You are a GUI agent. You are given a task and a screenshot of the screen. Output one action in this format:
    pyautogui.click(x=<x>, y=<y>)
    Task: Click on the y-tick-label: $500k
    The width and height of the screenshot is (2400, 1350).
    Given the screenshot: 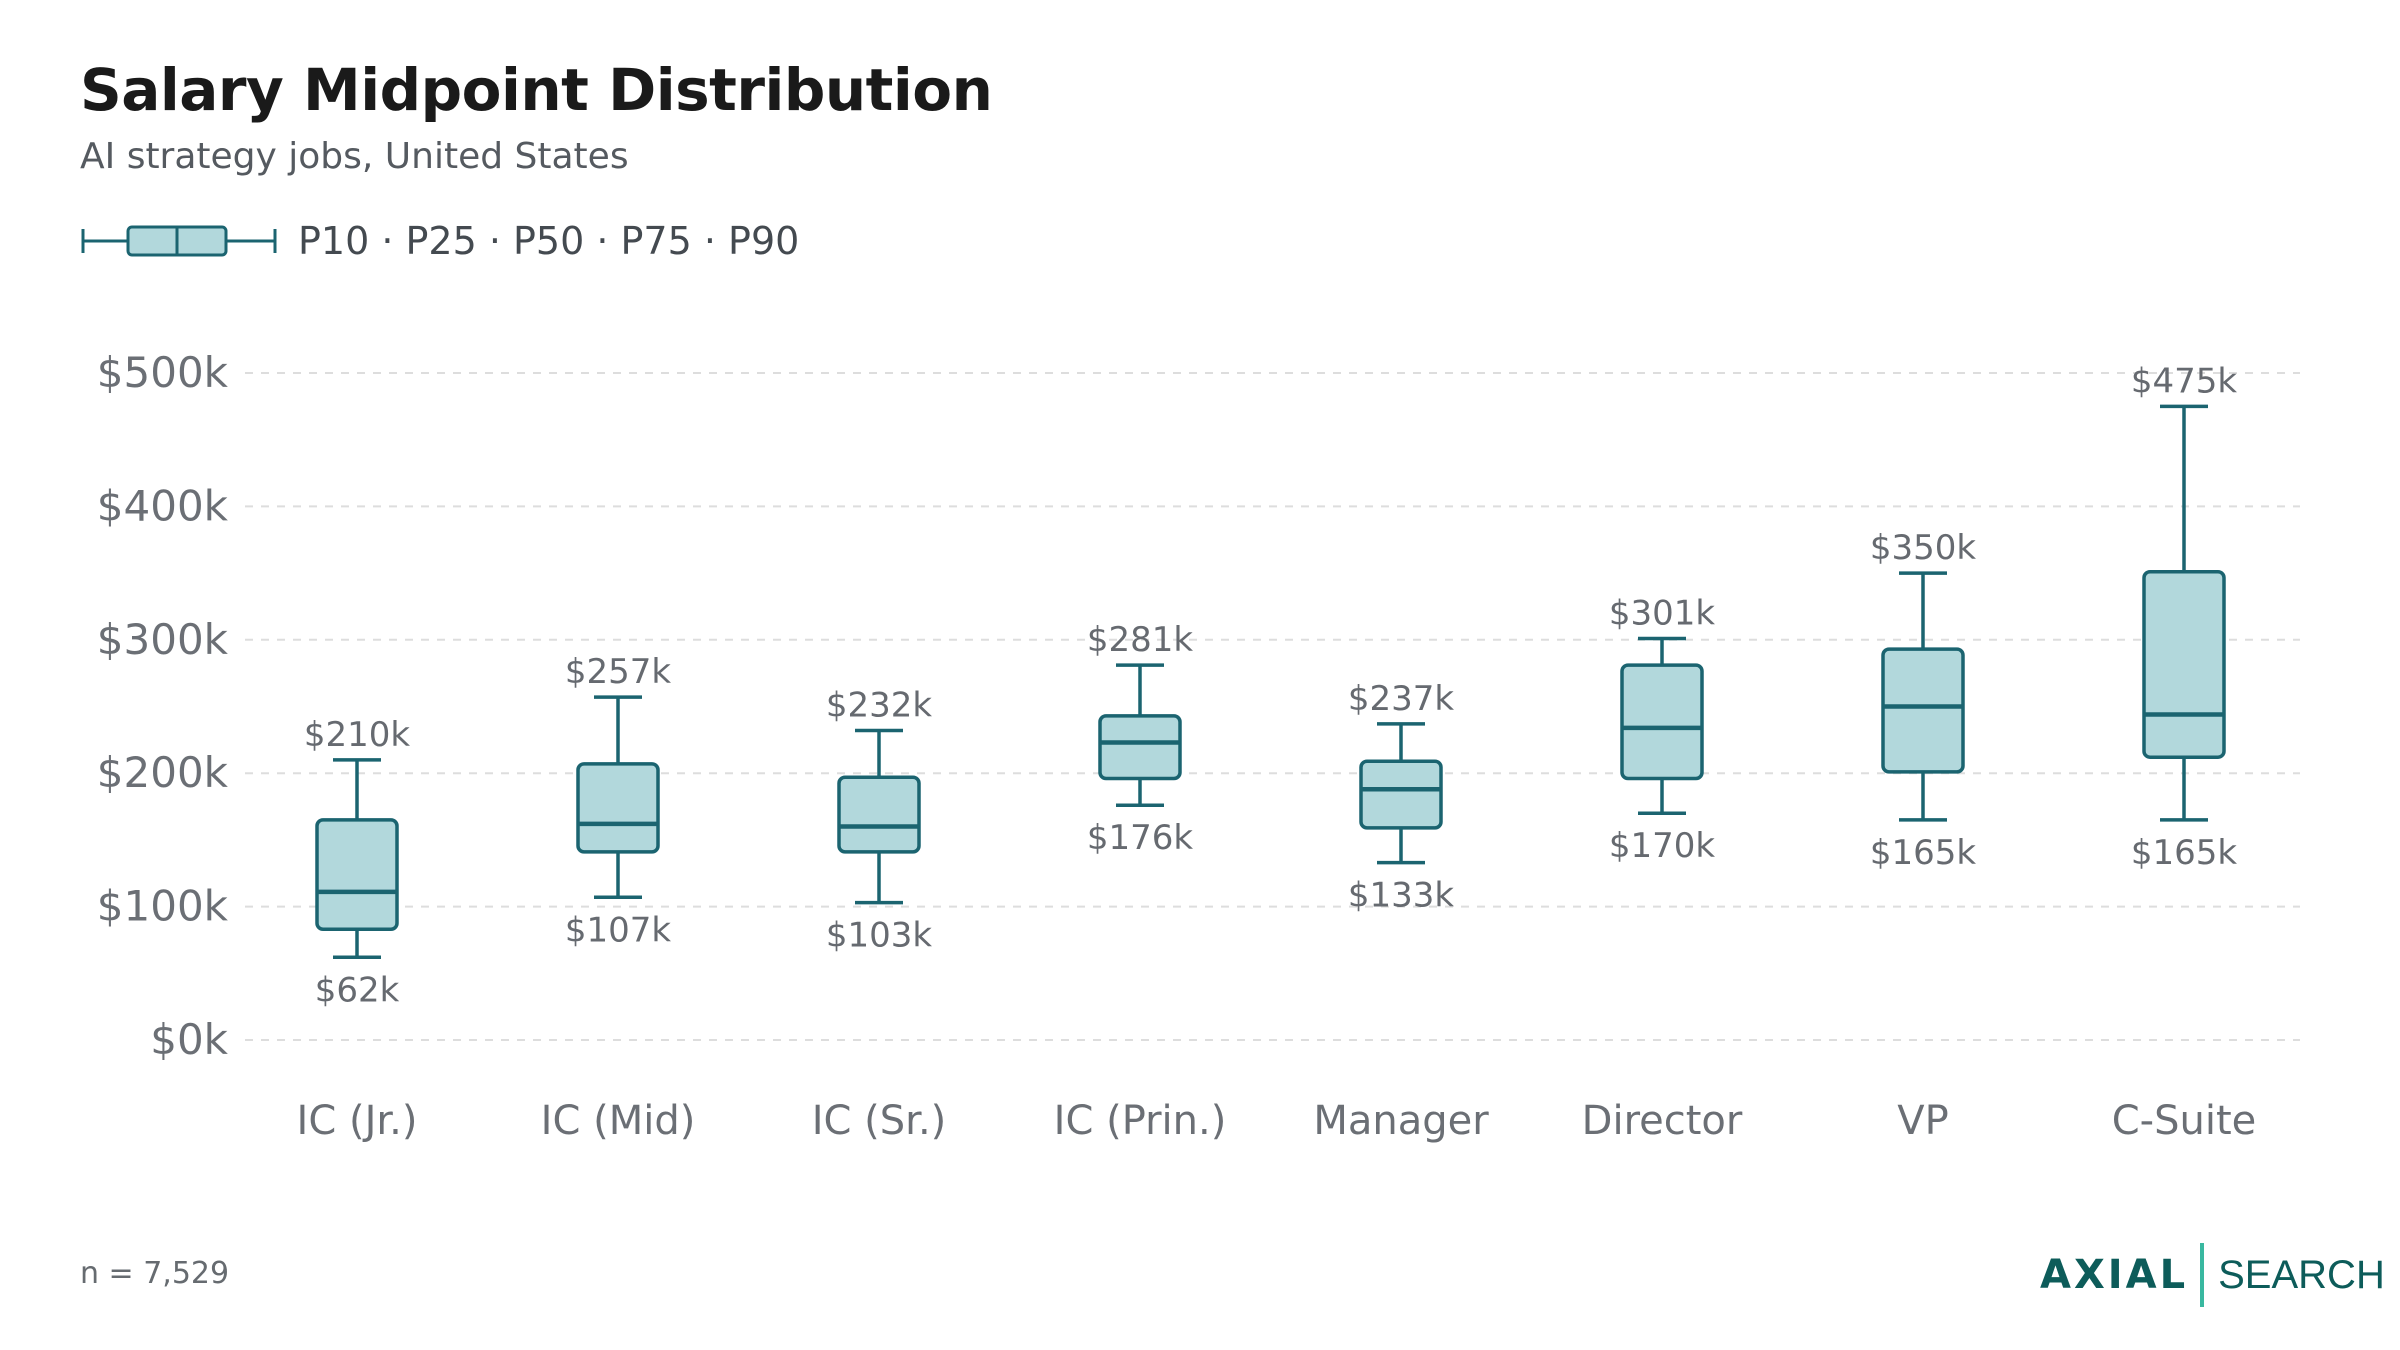 What is the action you would take?
    pyautogui.click(x=163, y=372)
    